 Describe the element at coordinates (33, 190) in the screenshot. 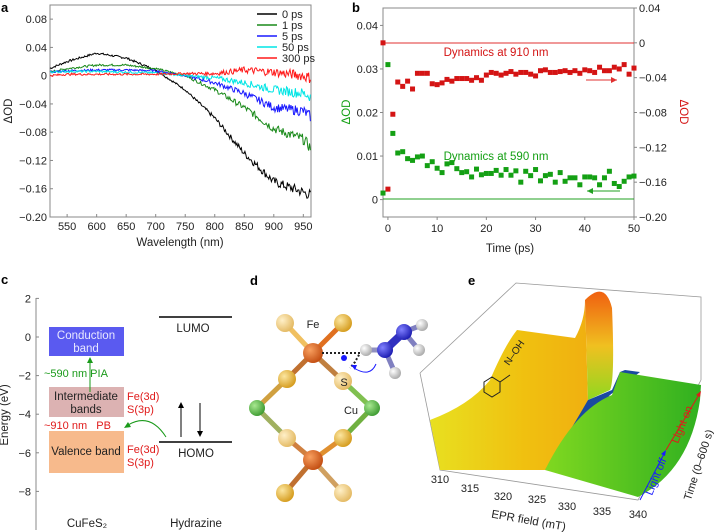

I see `y-tick-label: −0.16` at that location.